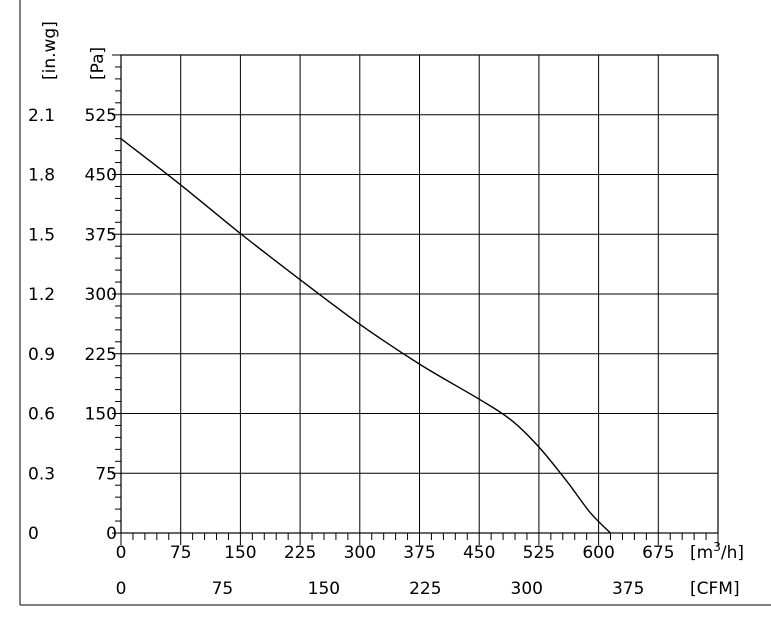 The image size is (771, 620). Describe the element at coordinates (419, 553) in the screenshot. I see `x-tick-label-m3h: 375` at that location.